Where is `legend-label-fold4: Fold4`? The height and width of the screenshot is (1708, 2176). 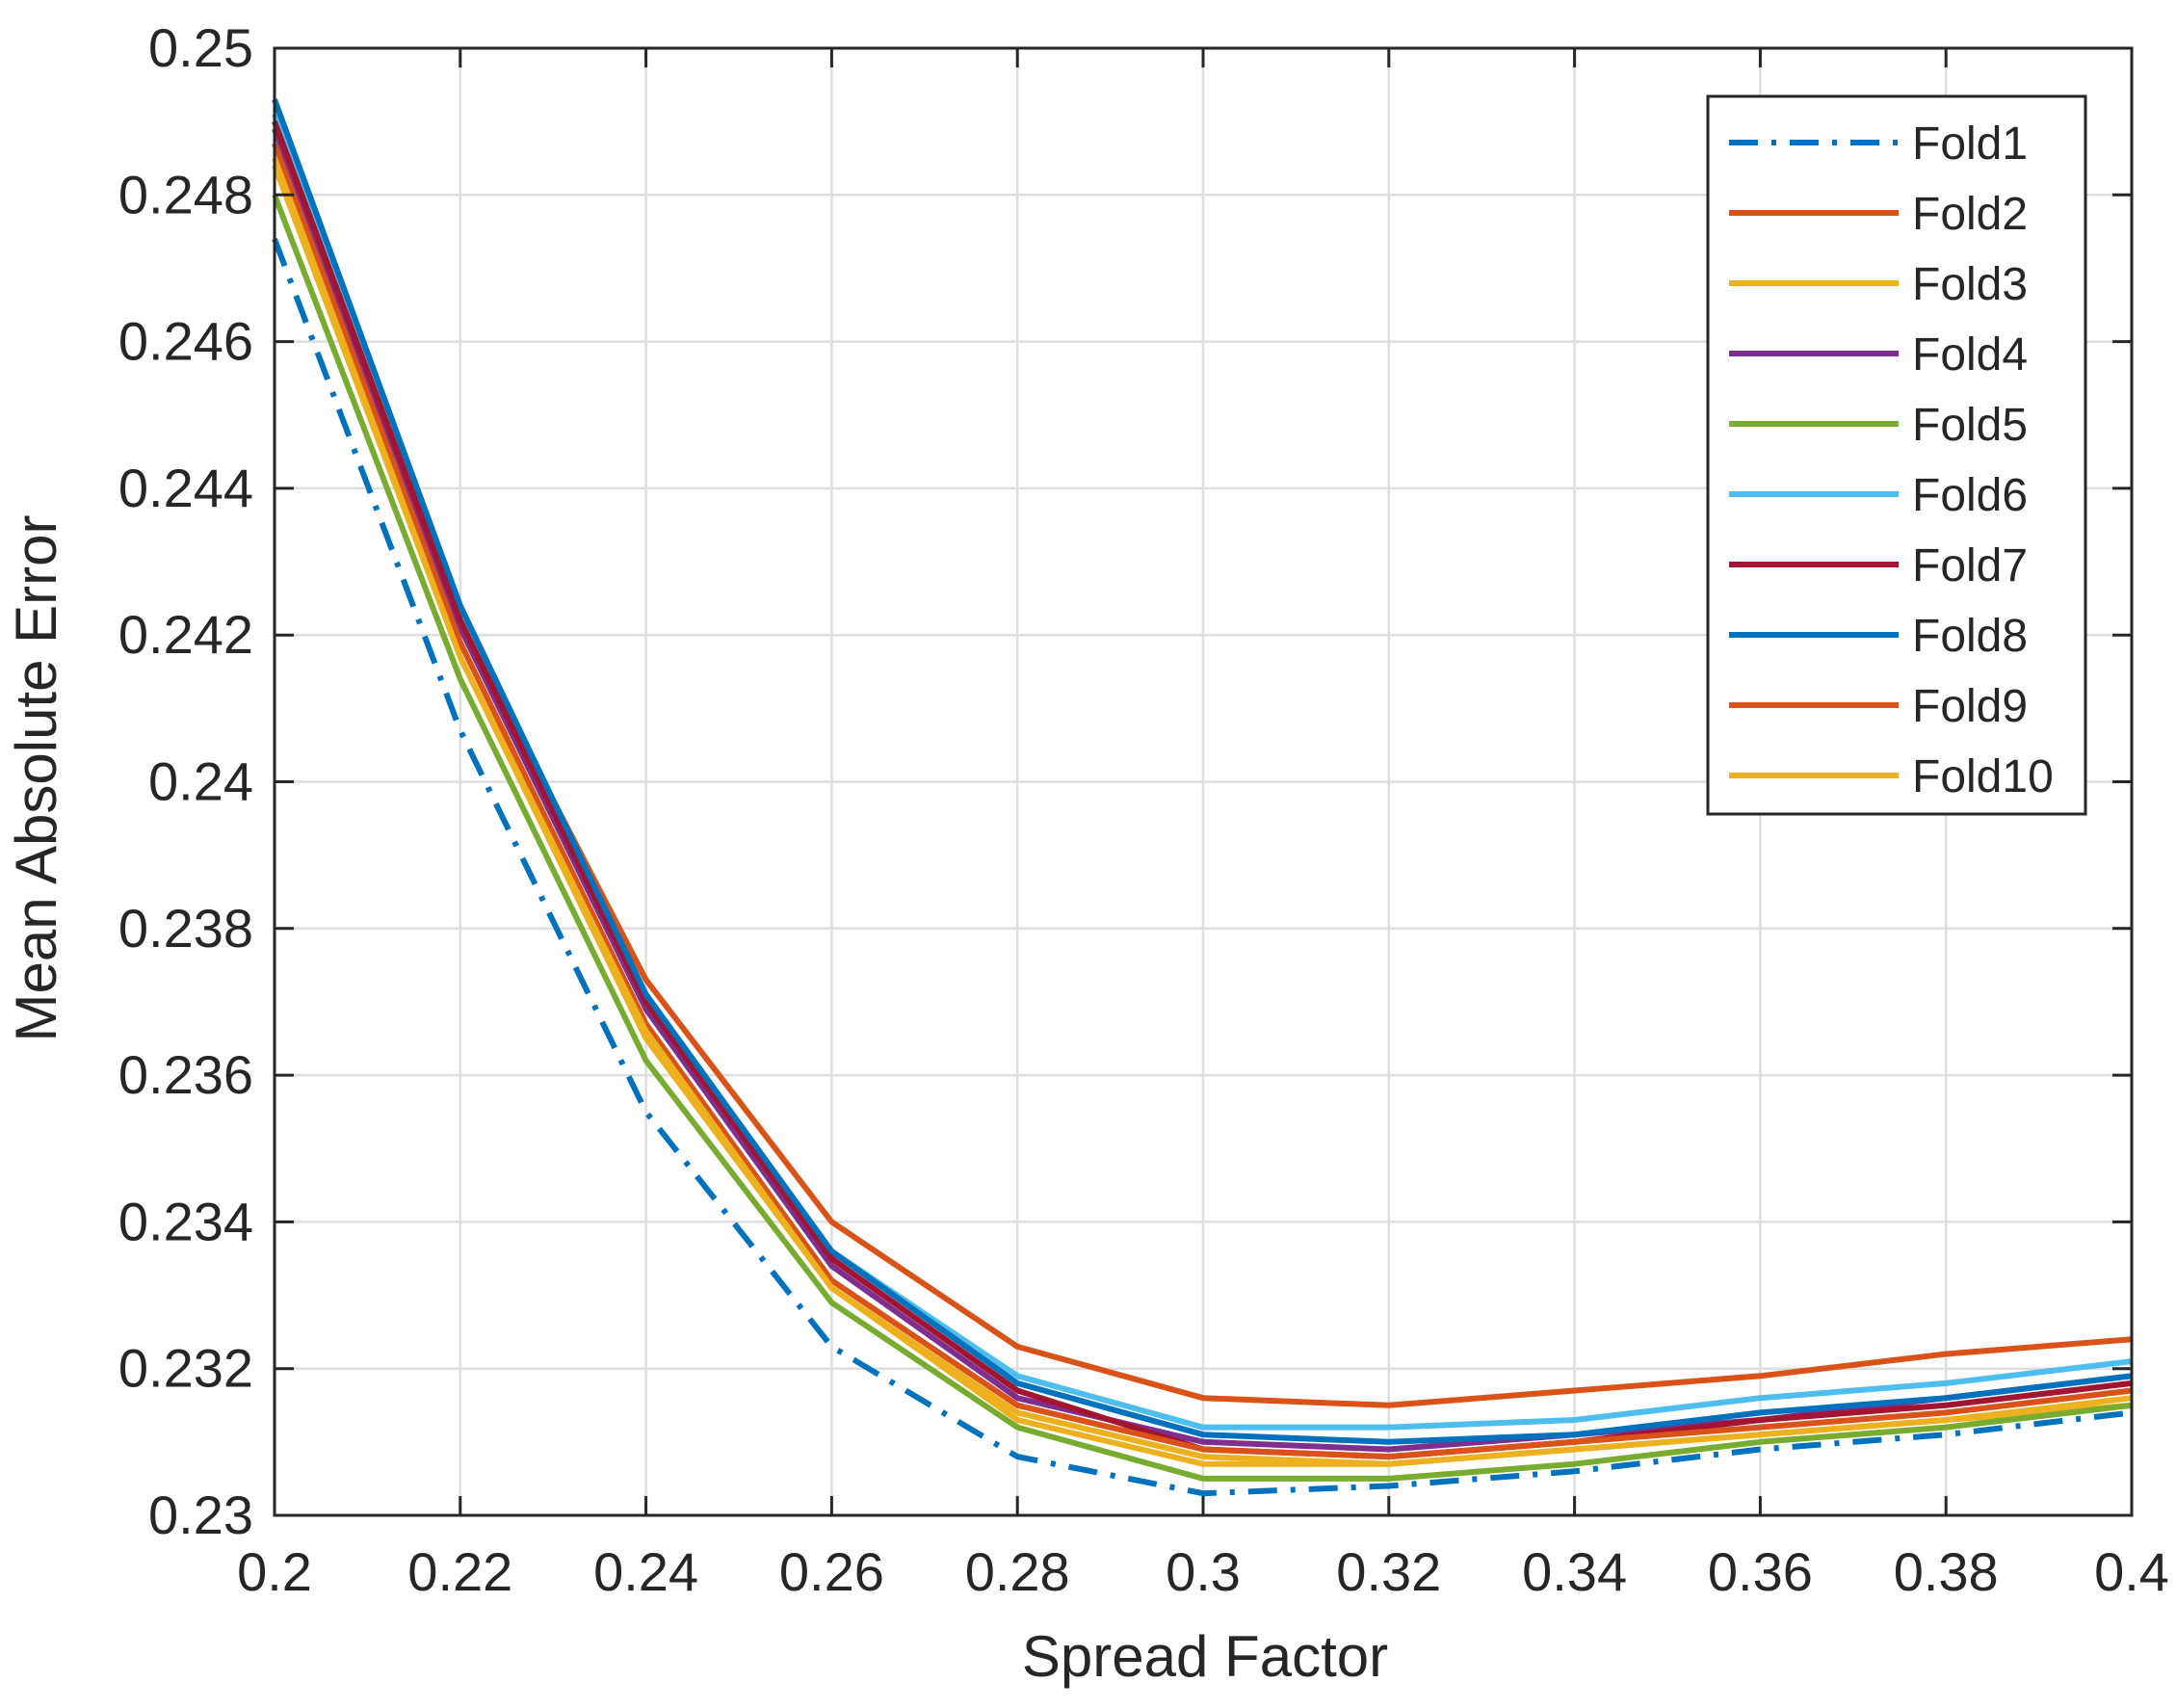
legend-label-fold4: Fold4 is located at coordinates (1970, 355).